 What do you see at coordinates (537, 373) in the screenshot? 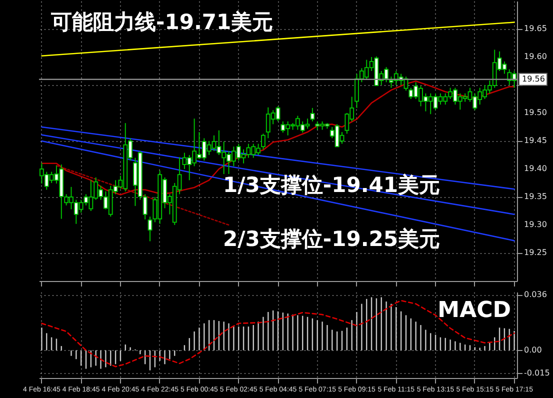
I see `y-tick-label: -0.015` at bounding box center [537, 373].